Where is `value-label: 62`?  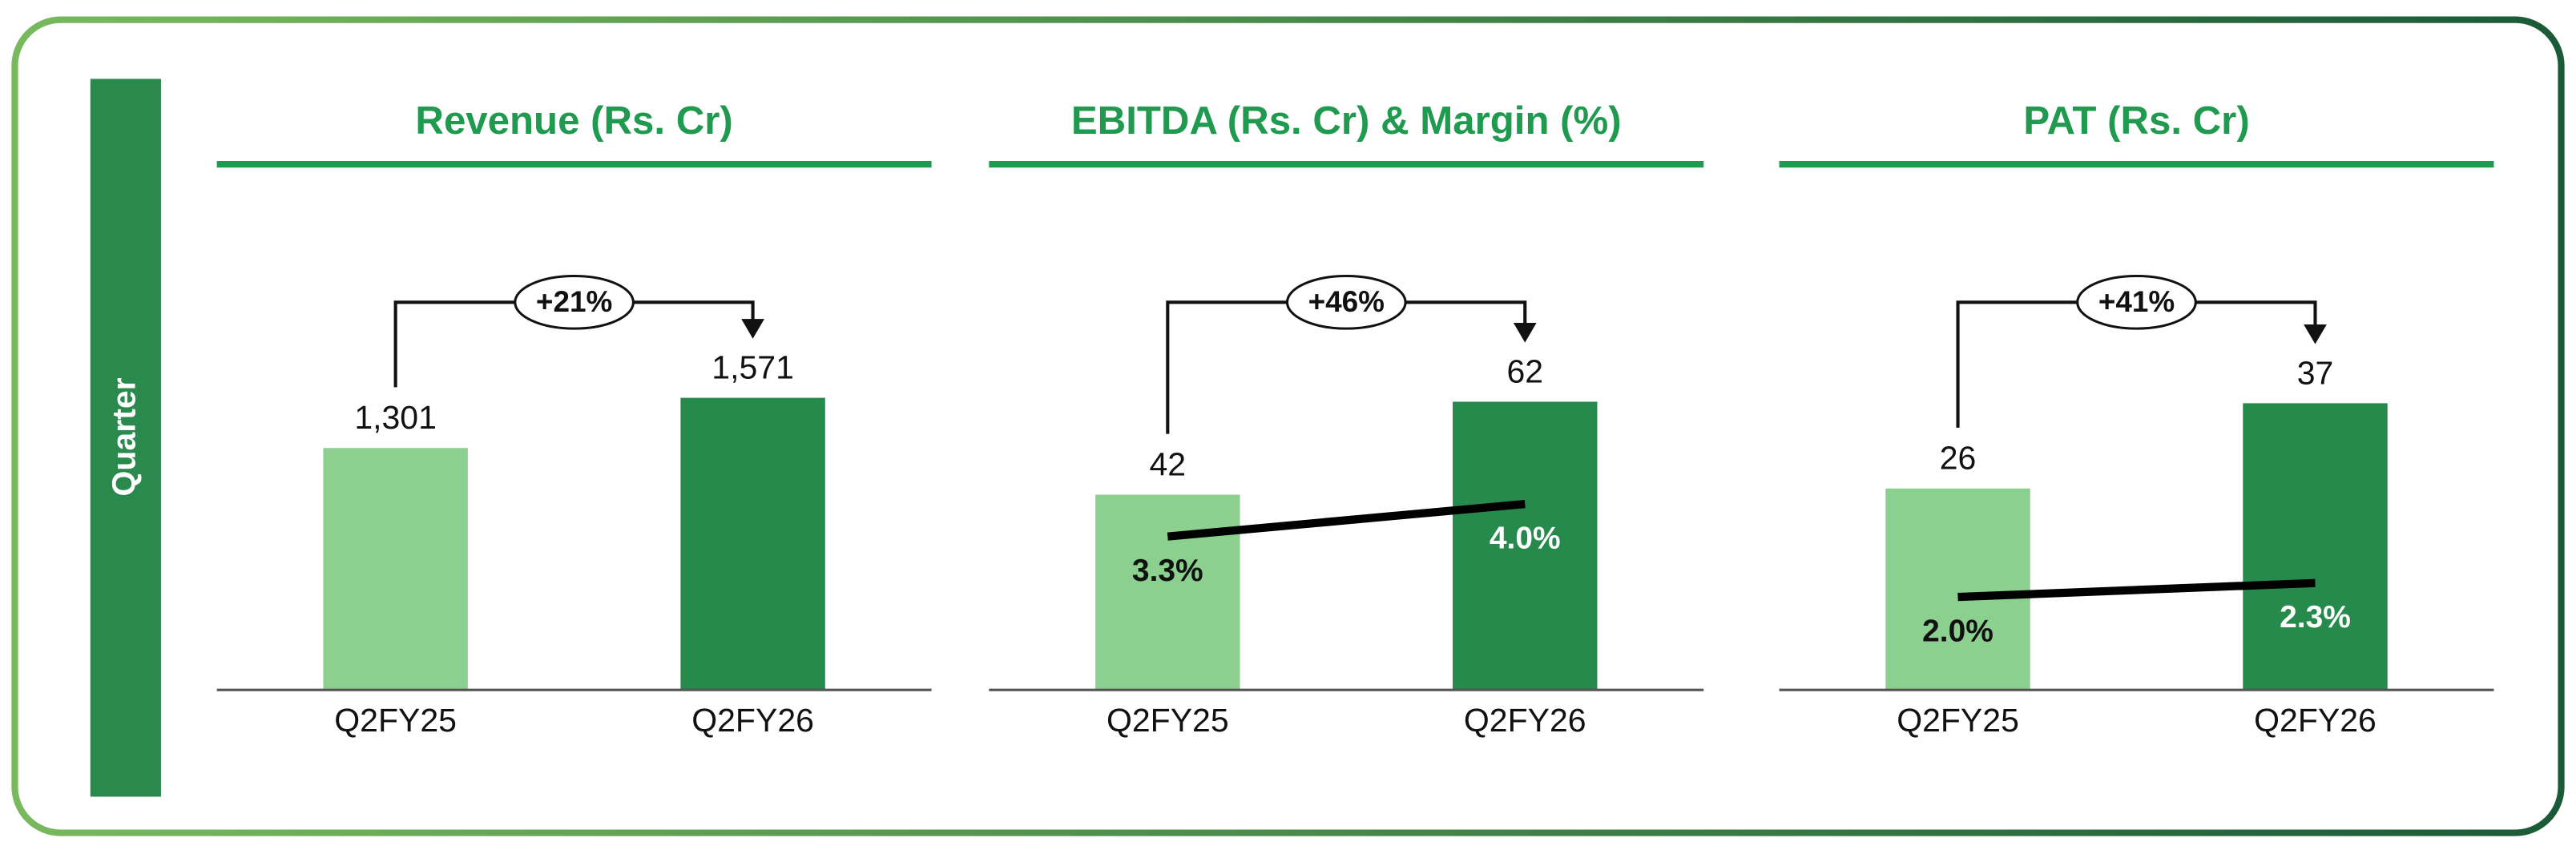 value-label: 62 is located at coordinates (1524, 370).